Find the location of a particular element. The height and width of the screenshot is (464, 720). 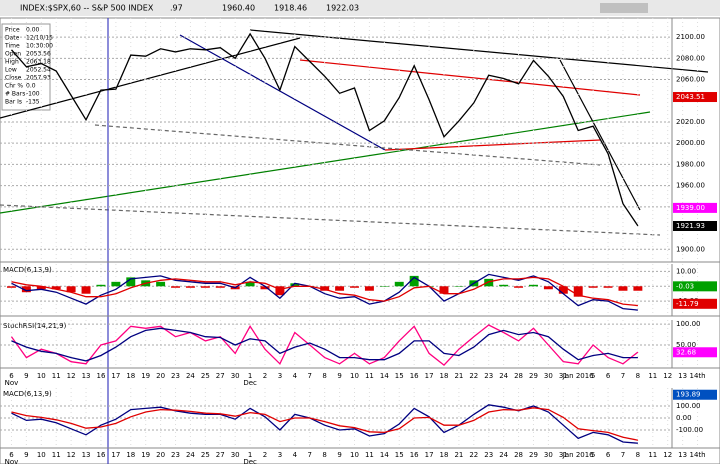

chart-title: INDEX:$SPX,60 -- S&P 500 INDEX is located at coordinates (87, 8).